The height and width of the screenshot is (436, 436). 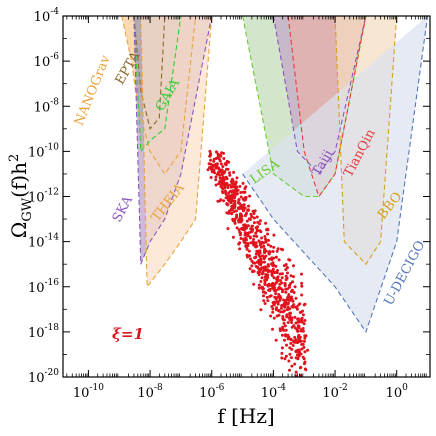 I want to click on label-ska: SKA, so click(x=123, y=209).